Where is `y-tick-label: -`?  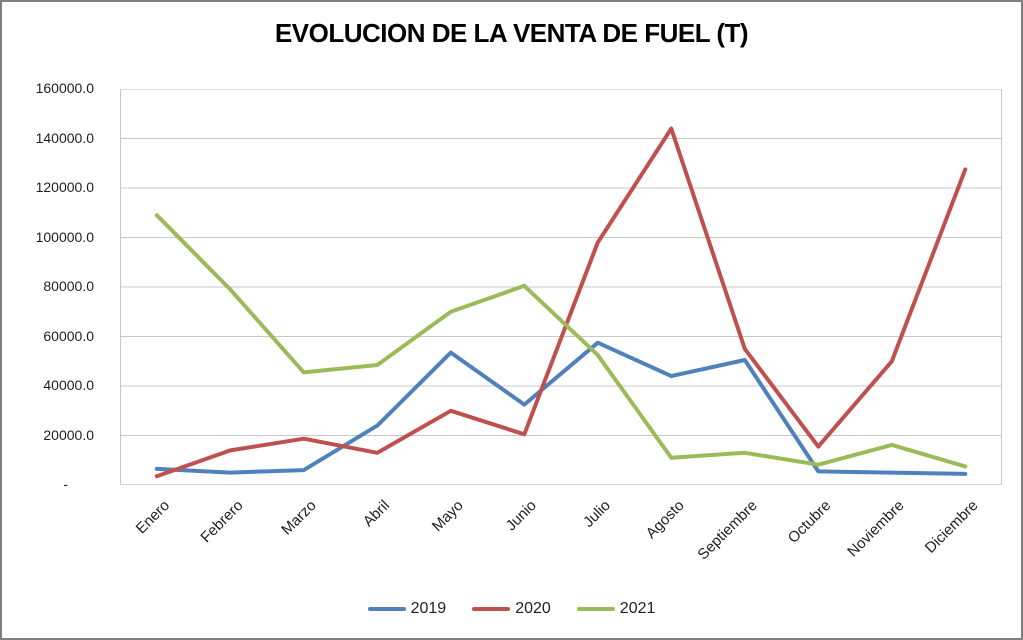 y-tick-label: - is located at coordinates (65, 484).